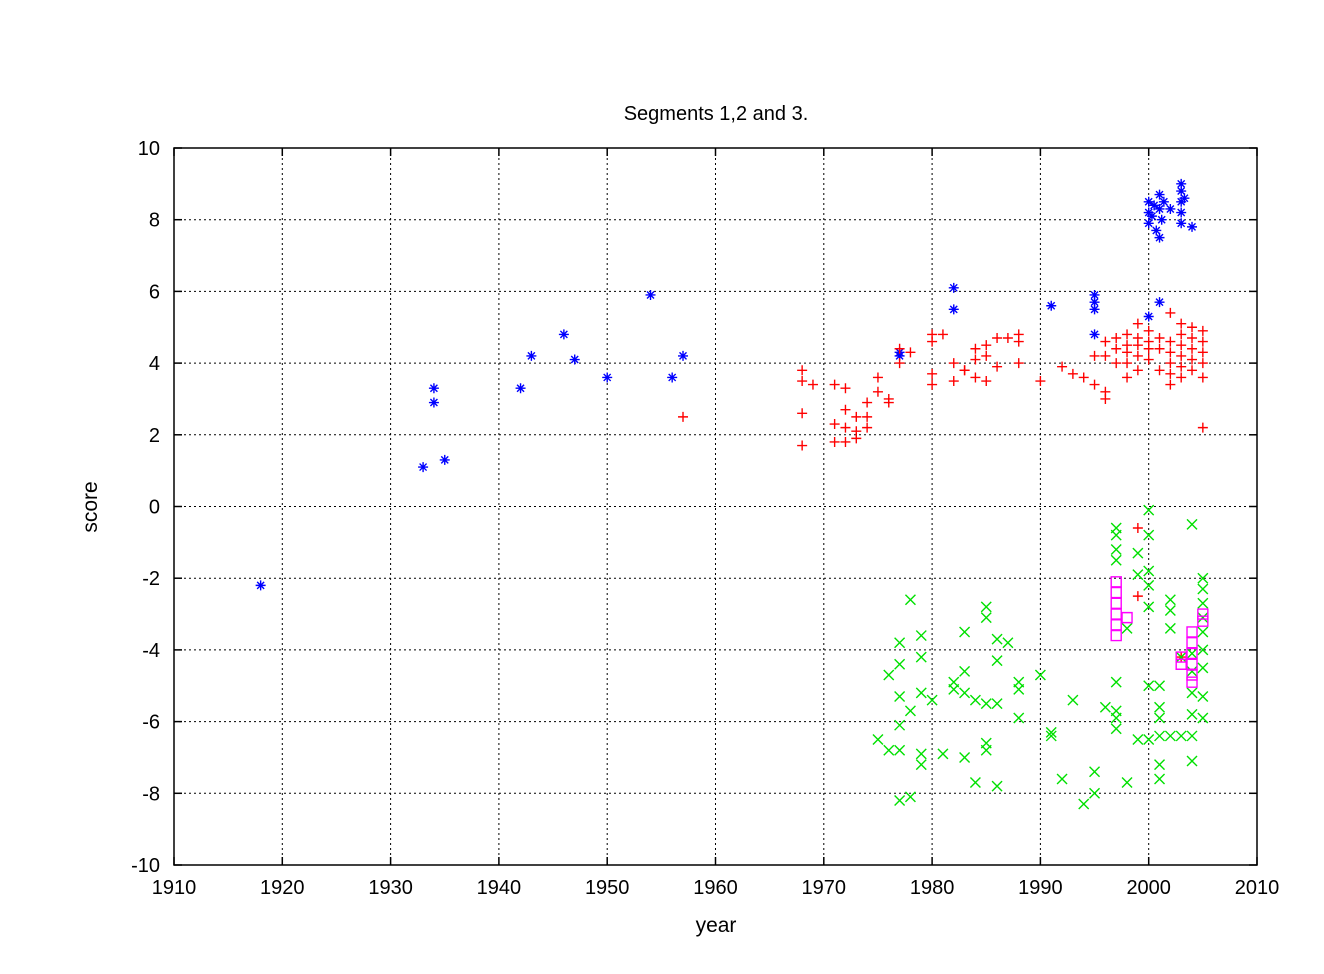 This screenshot has width=1324, height=974. Describe the element at coordinates (1040, 888) in the screenshot. I see `x-tick-label: 1990` at that location.